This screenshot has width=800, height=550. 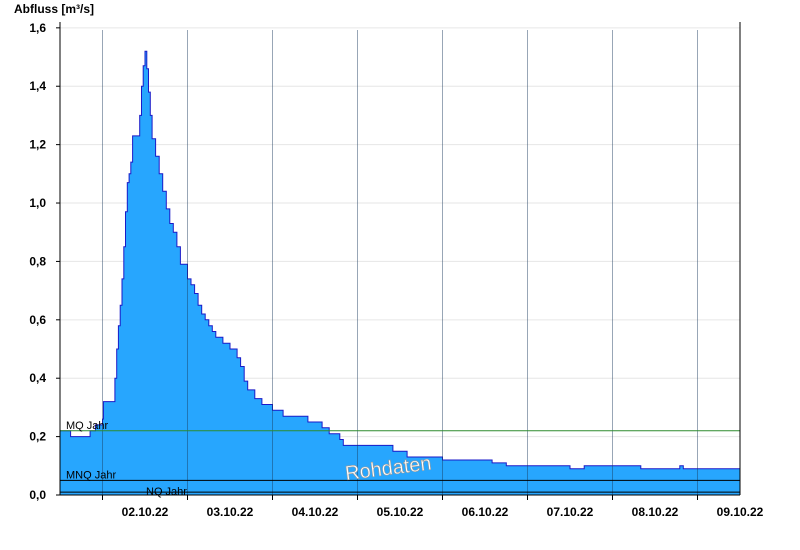 What do you see at coordinates (145, 512) in the screenshot?
I see `x-tick-label: 02.10.22` at bounding box center [145, 512].